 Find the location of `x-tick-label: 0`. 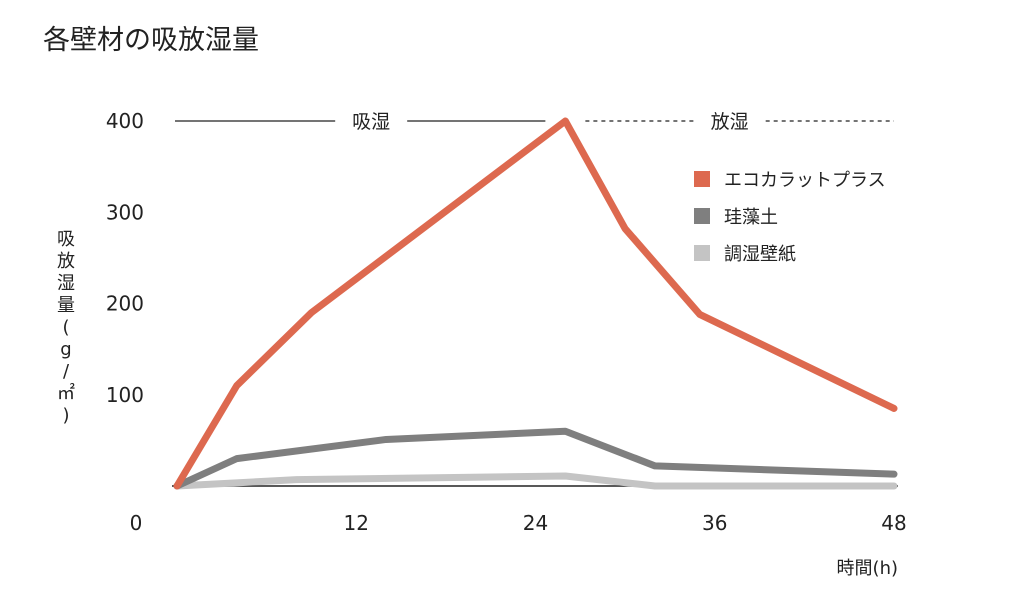

x-tick-label: 0 is located at coordinates (136, 523).